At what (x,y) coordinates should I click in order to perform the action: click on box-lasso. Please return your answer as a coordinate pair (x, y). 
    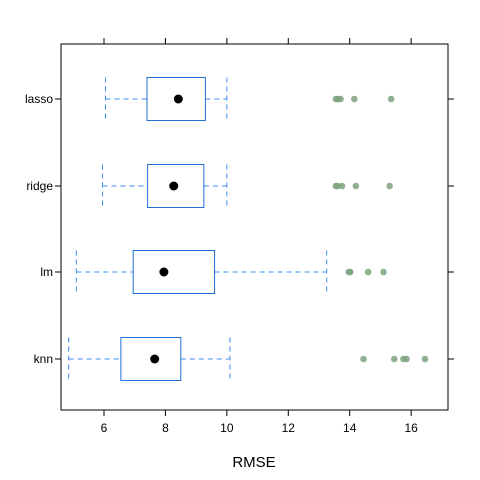
    Looking at the image, I should click on (176, 99).